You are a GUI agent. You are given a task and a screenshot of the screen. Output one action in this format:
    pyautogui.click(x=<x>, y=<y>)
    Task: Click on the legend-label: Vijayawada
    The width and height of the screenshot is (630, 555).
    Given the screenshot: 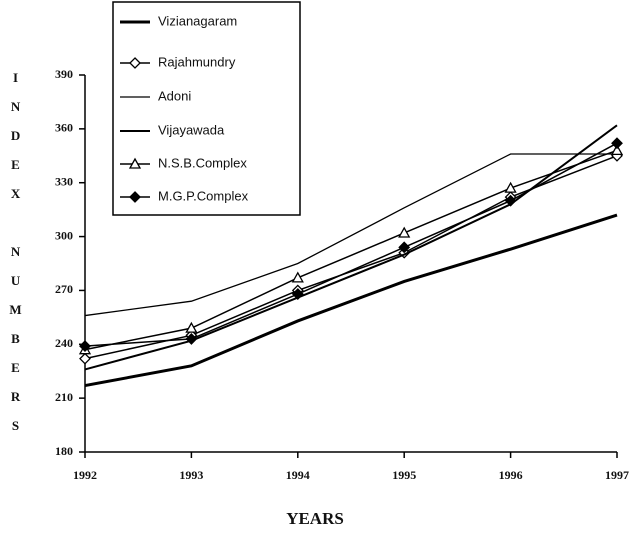 What is the action you would take?
    pyautogui.click(x=191, y=129)
    